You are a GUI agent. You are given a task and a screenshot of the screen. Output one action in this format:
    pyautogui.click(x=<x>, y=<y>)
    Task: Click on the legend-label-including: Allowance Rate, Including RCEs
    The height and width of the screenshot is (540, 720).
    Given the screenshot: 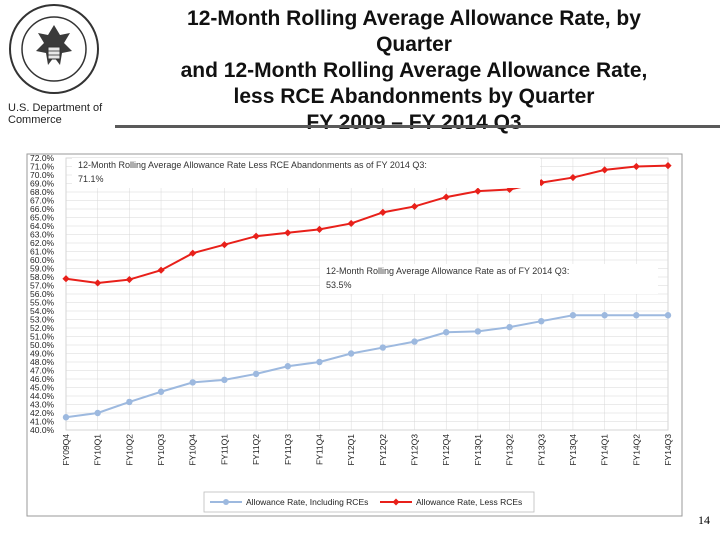 What is the action you would take?
    pyautogui.click(x=307, y=502)
    